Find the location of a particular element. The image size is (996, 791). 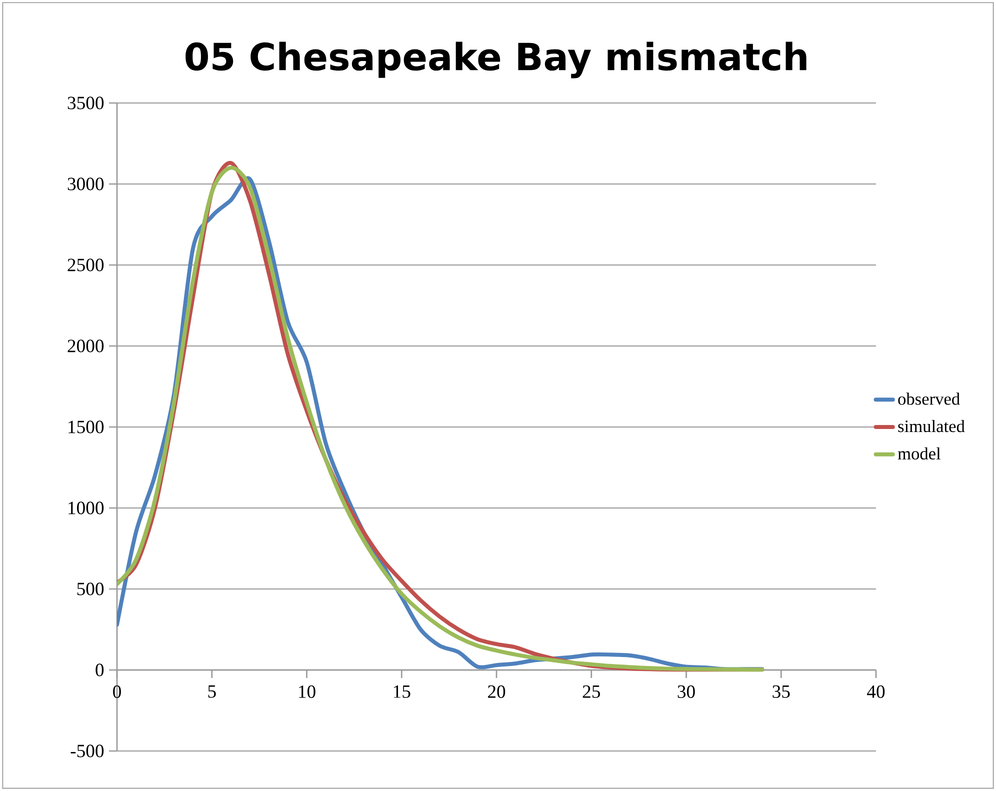

x-tick-label: 20 is located at coordinates (497, 691).